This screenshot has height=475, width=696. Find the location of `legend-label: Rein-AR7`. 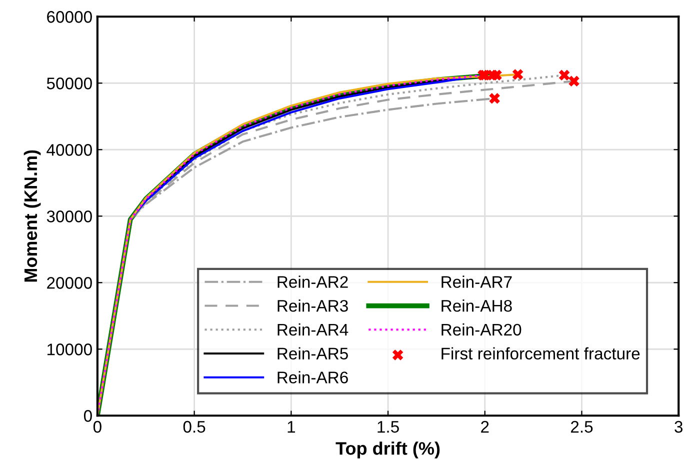

legend-label: Rein-AR7 is located at coordinates (477, 282).